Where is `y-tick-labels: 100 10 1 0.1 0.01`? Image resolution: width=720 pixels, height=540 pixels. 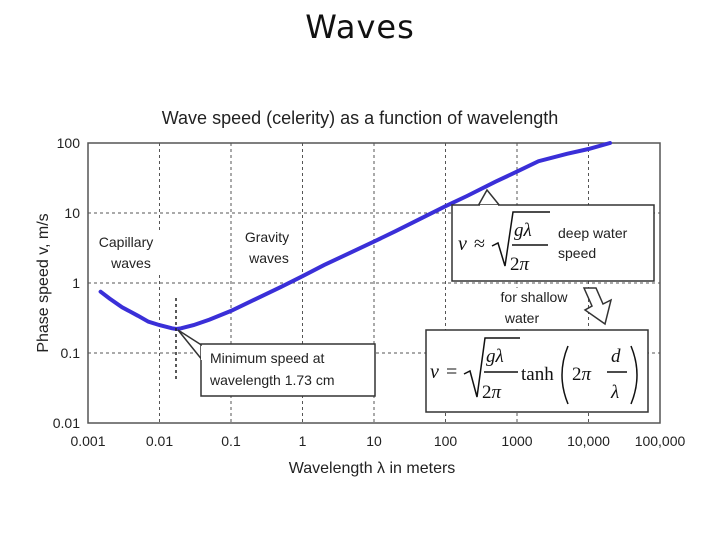
y-tick-labels: 100 10 1 0.1 0.01 is located at coordinates (66, 283).